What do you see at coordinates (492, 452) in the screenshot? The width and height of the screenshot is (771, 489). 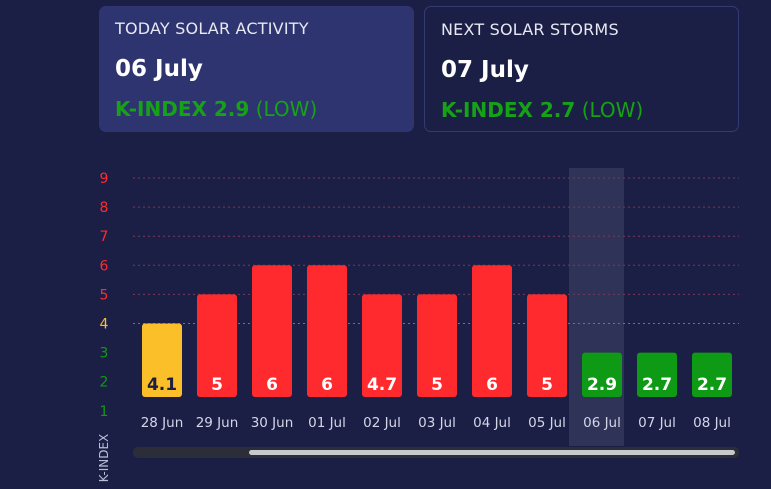 I see `scrollbar-thumb` at bounding box center [492, 452].